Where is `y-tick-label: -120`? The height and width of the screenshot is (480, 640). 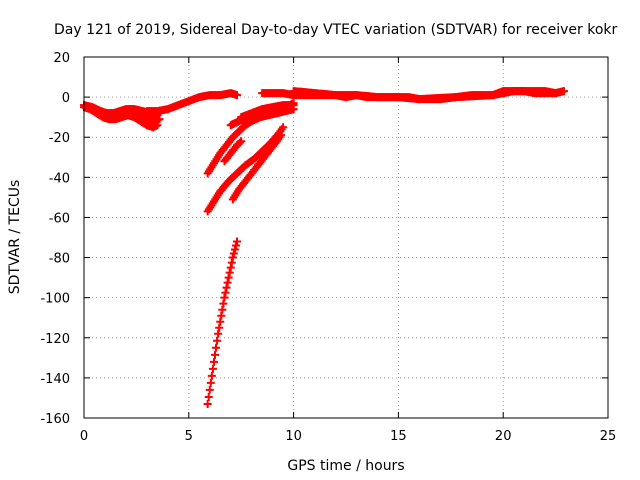 y-tick-label: -120 is located at coordinates (55, 339).